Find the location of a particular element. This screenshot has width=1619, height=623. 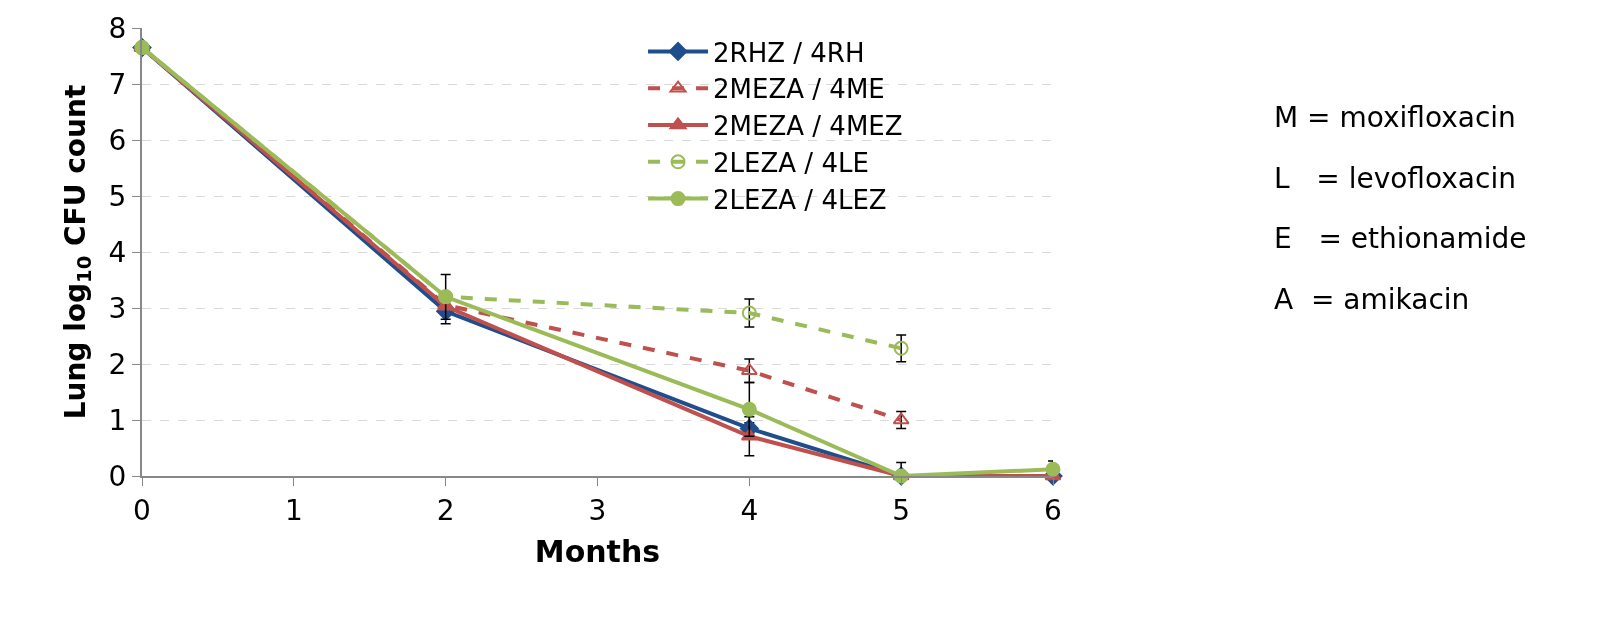

x-tick-label: 2 is located at coordinates (445, 510).